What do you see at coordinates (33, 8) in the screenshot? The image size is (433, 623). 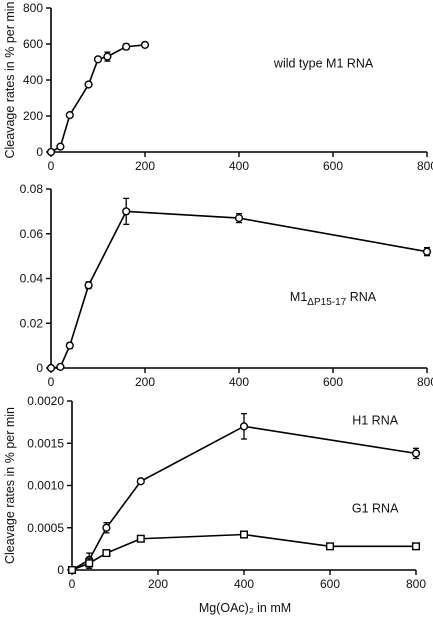 I see `y-tick-label: 800` at bounding box center [33, 8].